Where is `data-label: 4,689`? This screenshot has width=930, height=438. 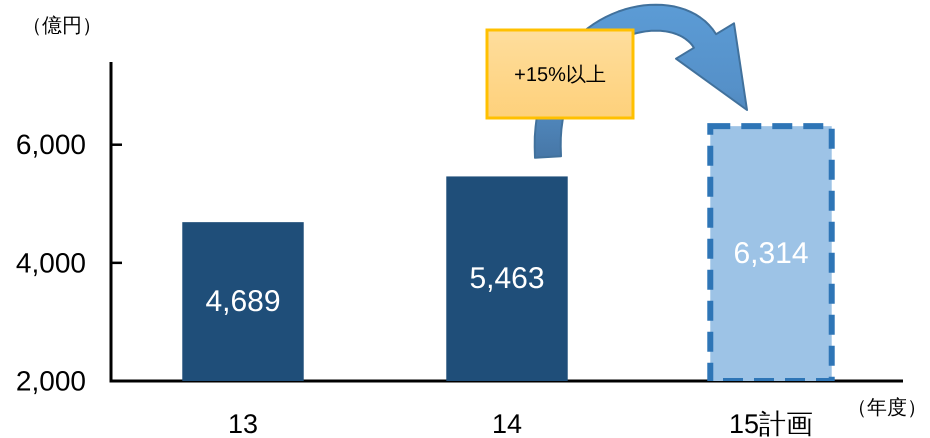
data-label: 4,689 is located at coordinates (243, 301).